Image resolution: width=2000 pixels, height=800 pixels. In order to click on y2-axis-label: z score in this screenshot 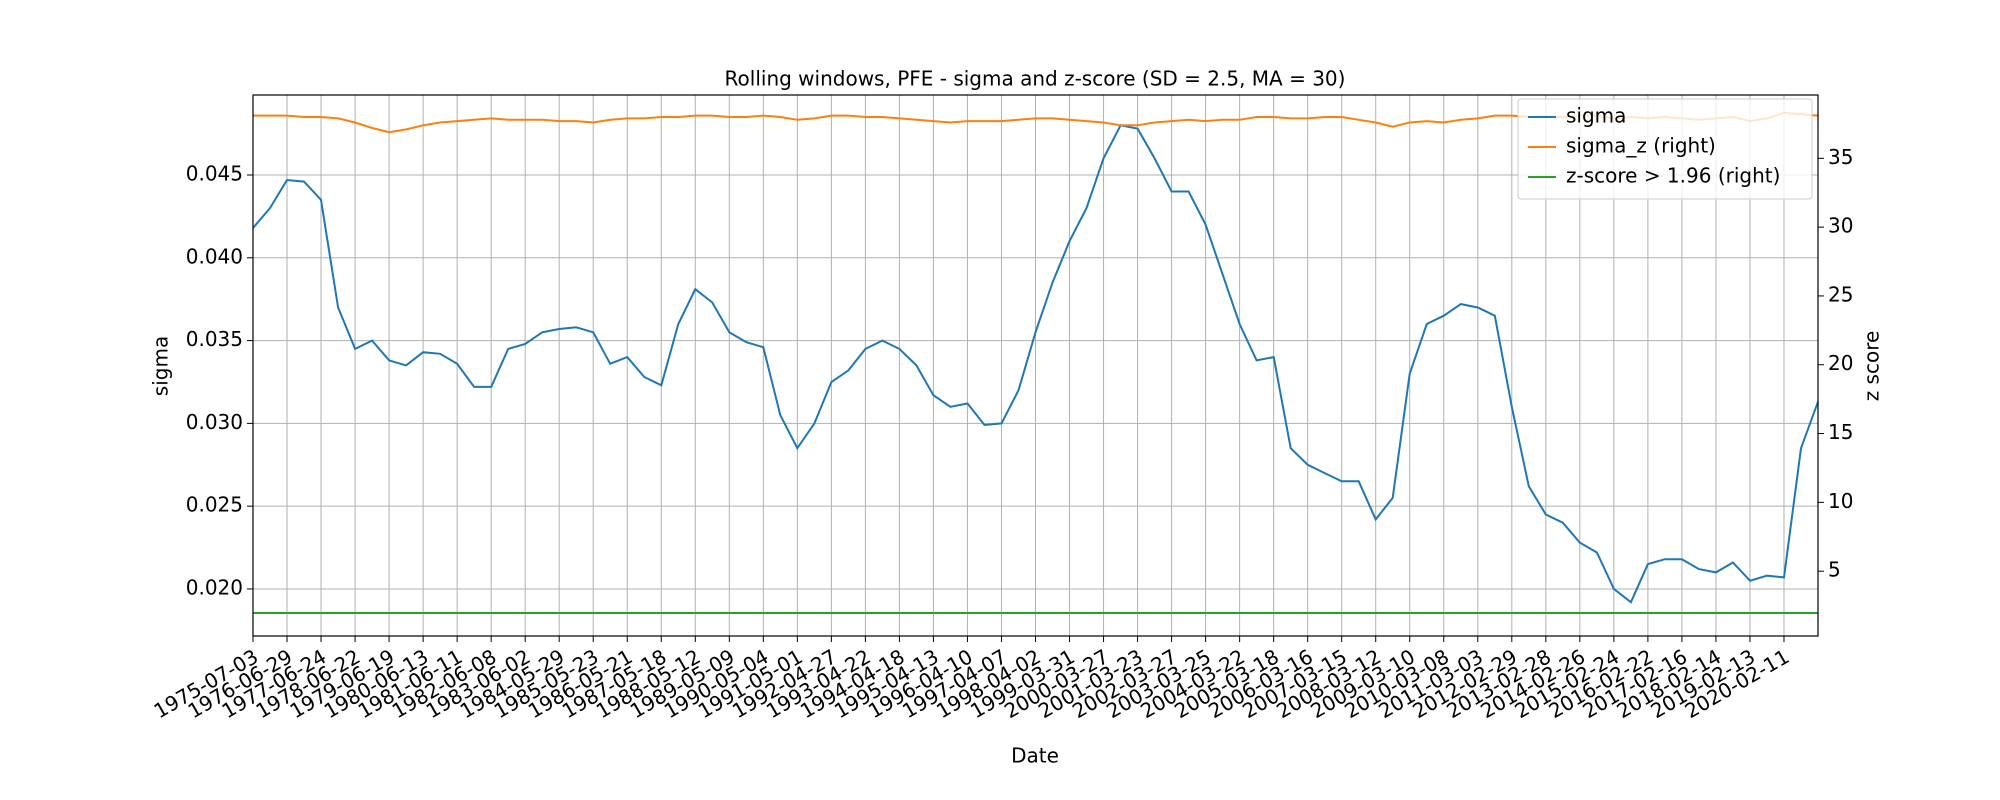, I will do `click(1872, 366)`.